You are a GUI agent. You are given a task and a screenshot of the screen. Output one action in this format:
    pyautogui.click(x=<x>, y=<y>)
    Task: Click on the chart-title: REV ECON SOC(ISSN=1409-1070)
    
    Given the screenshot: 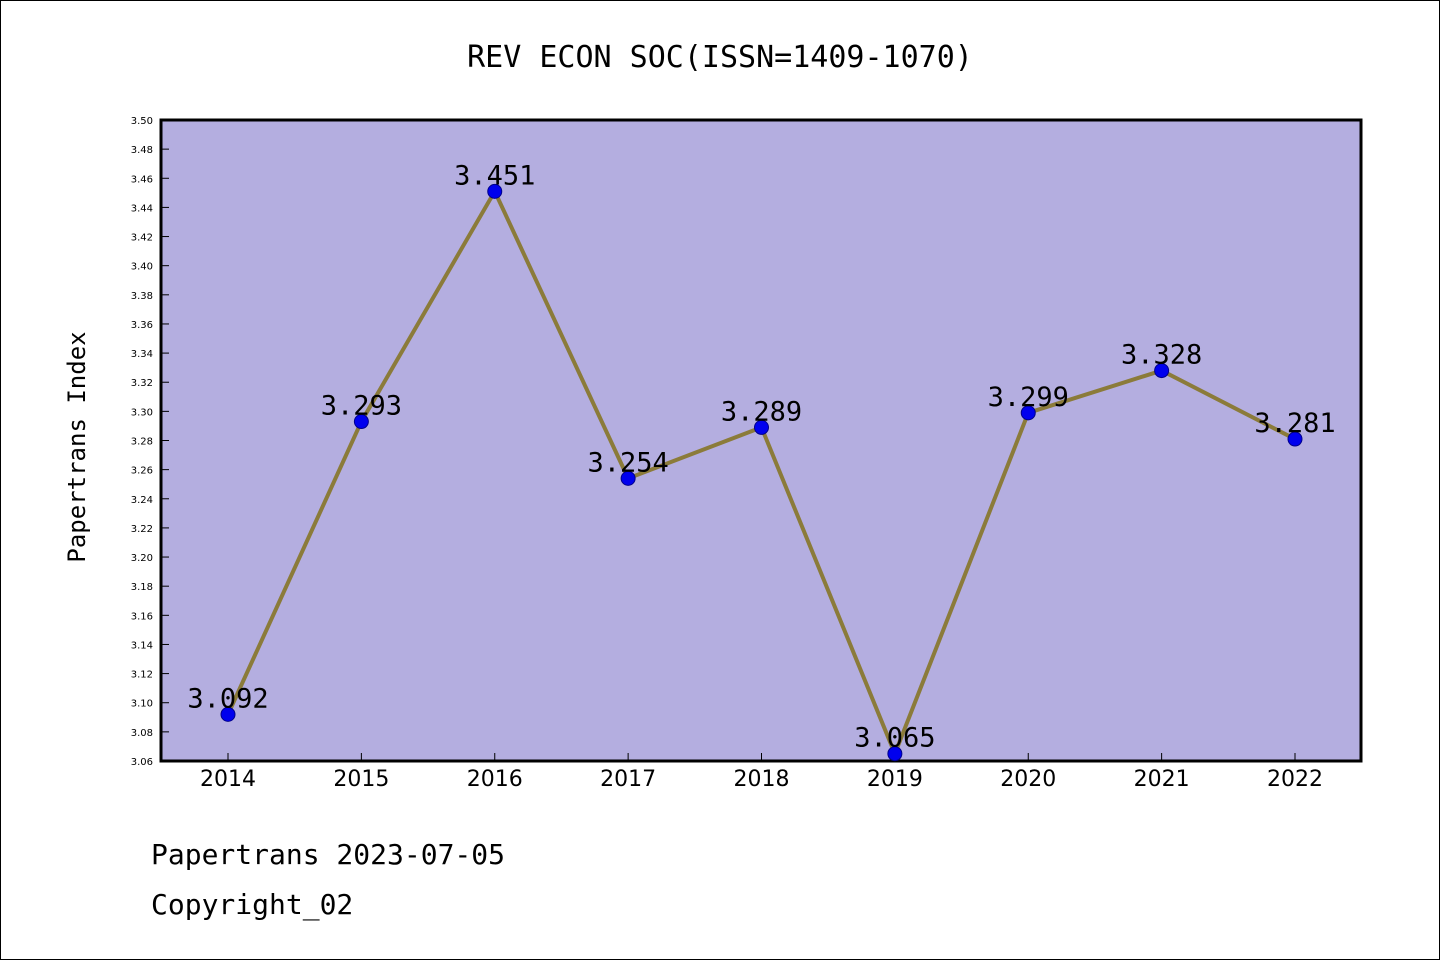 What is the action you would take?
    pyautogui.click(x=720, y=57)
    